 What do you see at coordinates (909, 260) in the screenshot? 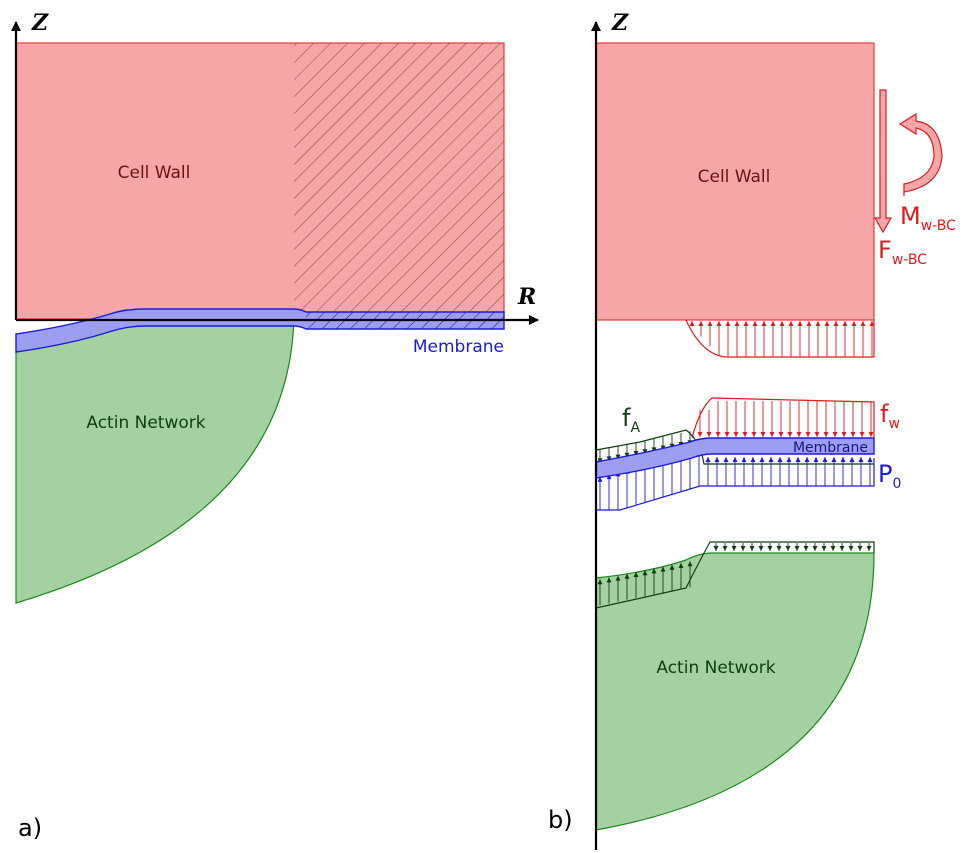
I see `force-label-sub: w-BC` at bounding box center [909, 260].